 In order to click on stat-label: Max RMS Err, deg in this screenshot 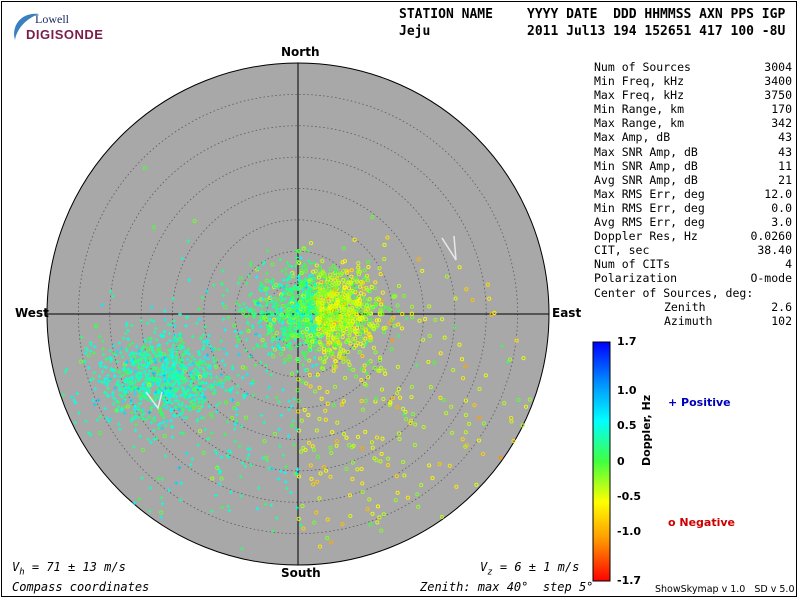, I will do `click(649, 193)`.